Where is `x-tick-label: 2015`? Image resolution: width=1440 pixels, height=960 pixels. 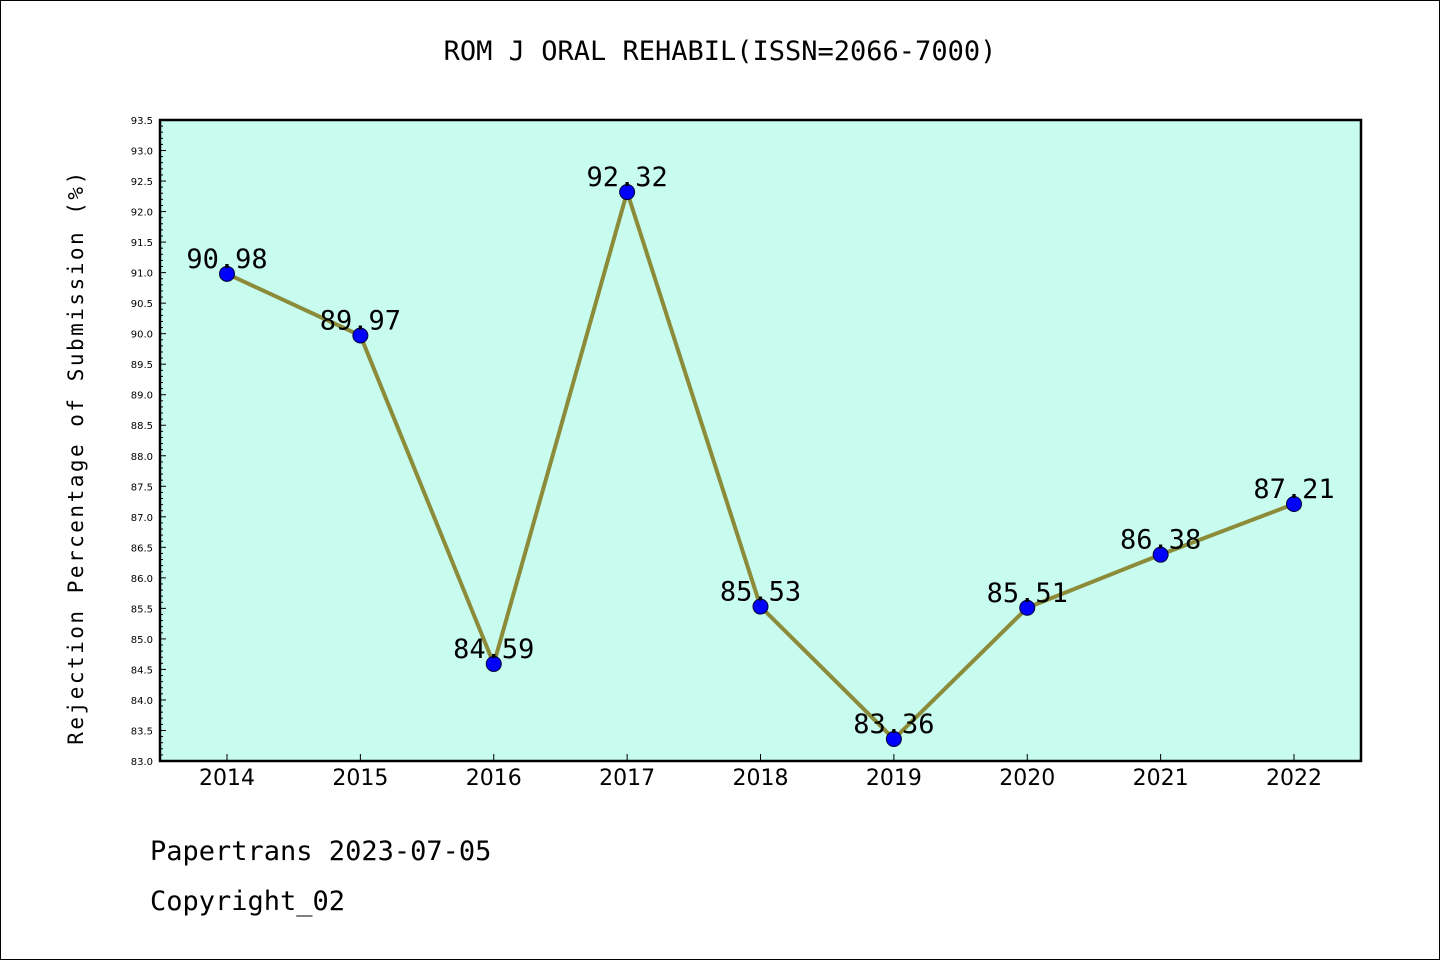 x-tick-label: 2015 is located at coordinates (360, 778).